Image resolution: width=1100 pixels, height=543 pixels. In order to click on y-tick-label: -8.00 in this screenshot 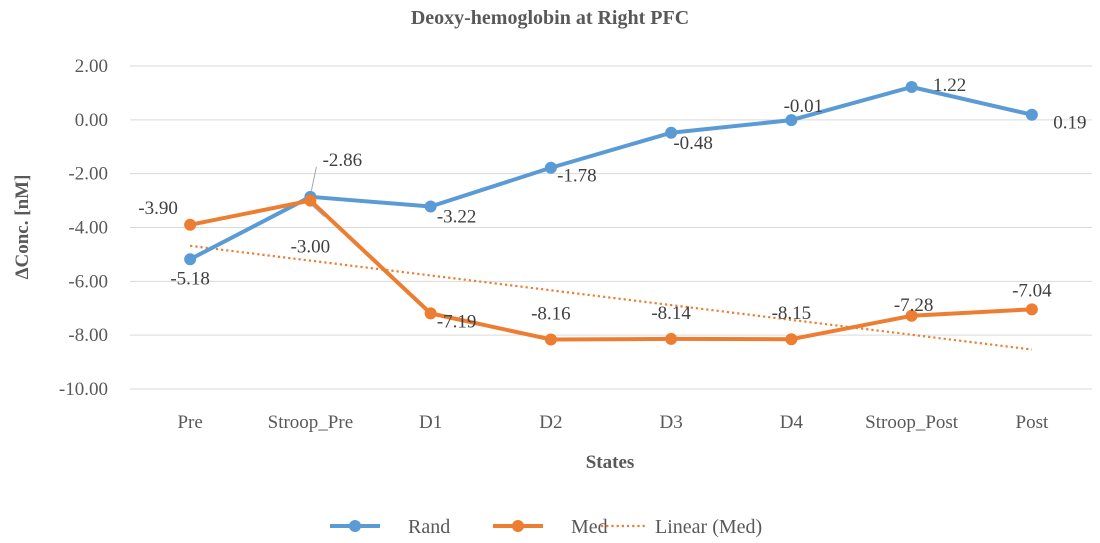, I will do `click(88, 335)`.